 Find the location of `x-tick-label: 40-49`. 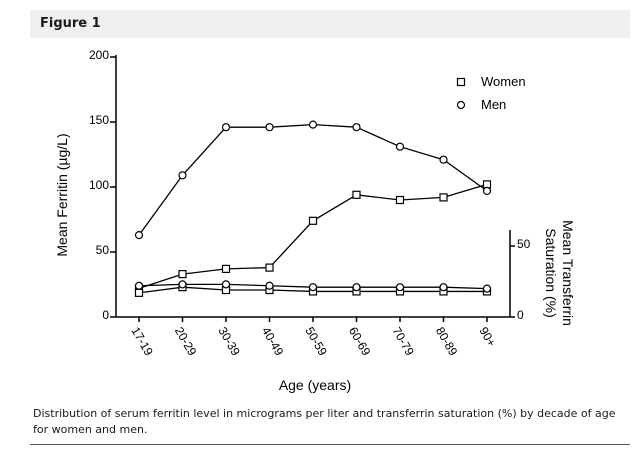

x-tick-label: 40-49 is located at coordinates (273, 342).